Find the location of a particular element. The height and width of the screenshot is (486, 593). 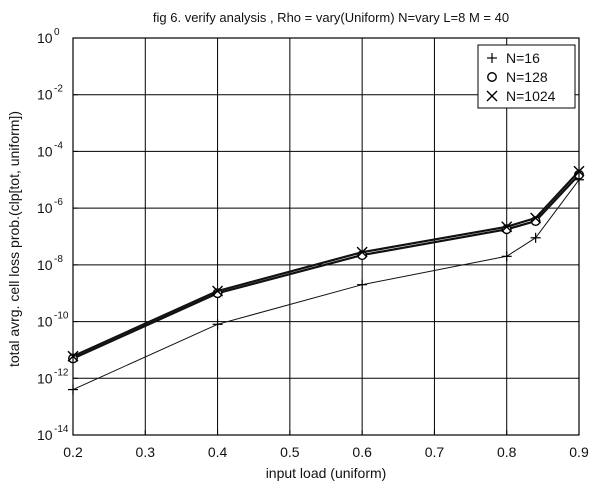

x-axis-label: input load (uniform) is located at coordinates (326, 473).